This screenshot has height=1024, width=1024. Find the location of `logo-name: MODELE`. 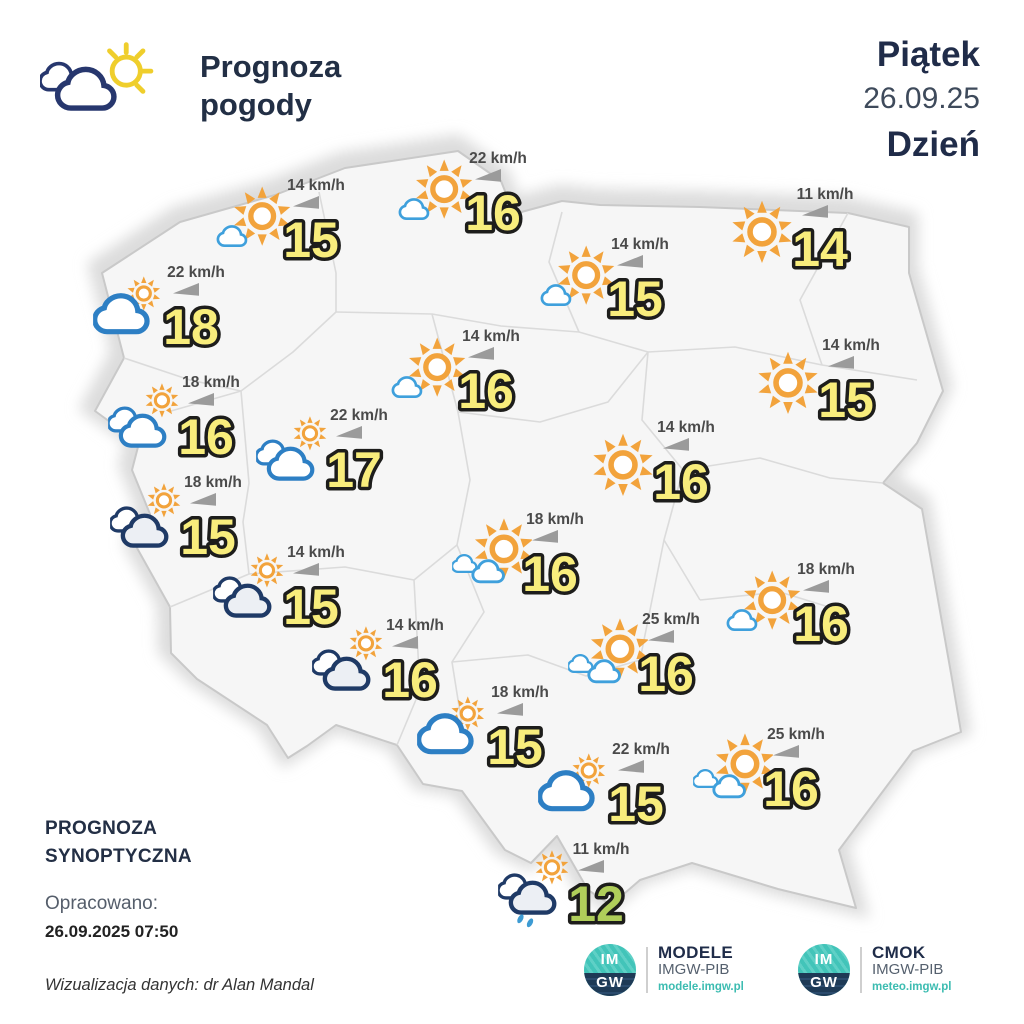

logo-name: MODELE is located at coordinates (696, 952).